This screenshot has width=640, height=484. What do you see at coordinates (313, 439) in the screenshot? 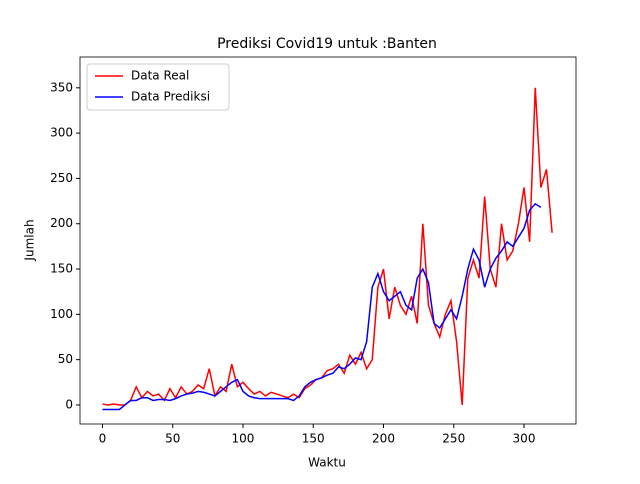
I see `x-tick-label: 150` at bounding box center [313, 439].